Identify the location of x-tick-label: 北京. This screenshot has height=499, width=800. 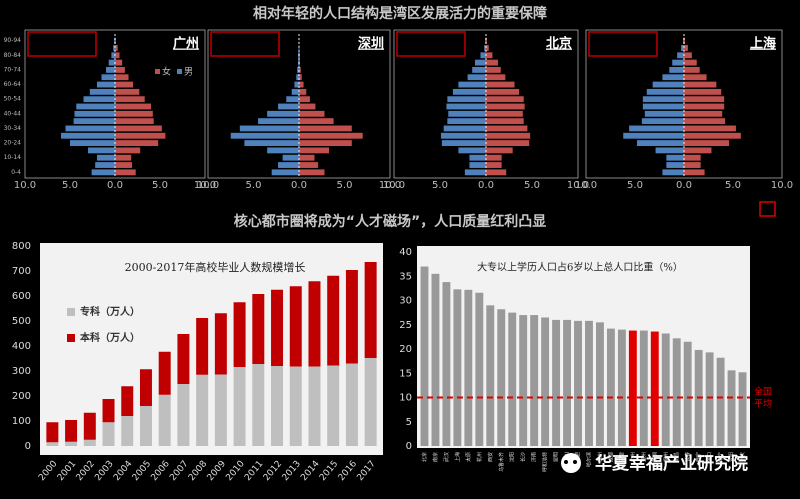
(424, 457).